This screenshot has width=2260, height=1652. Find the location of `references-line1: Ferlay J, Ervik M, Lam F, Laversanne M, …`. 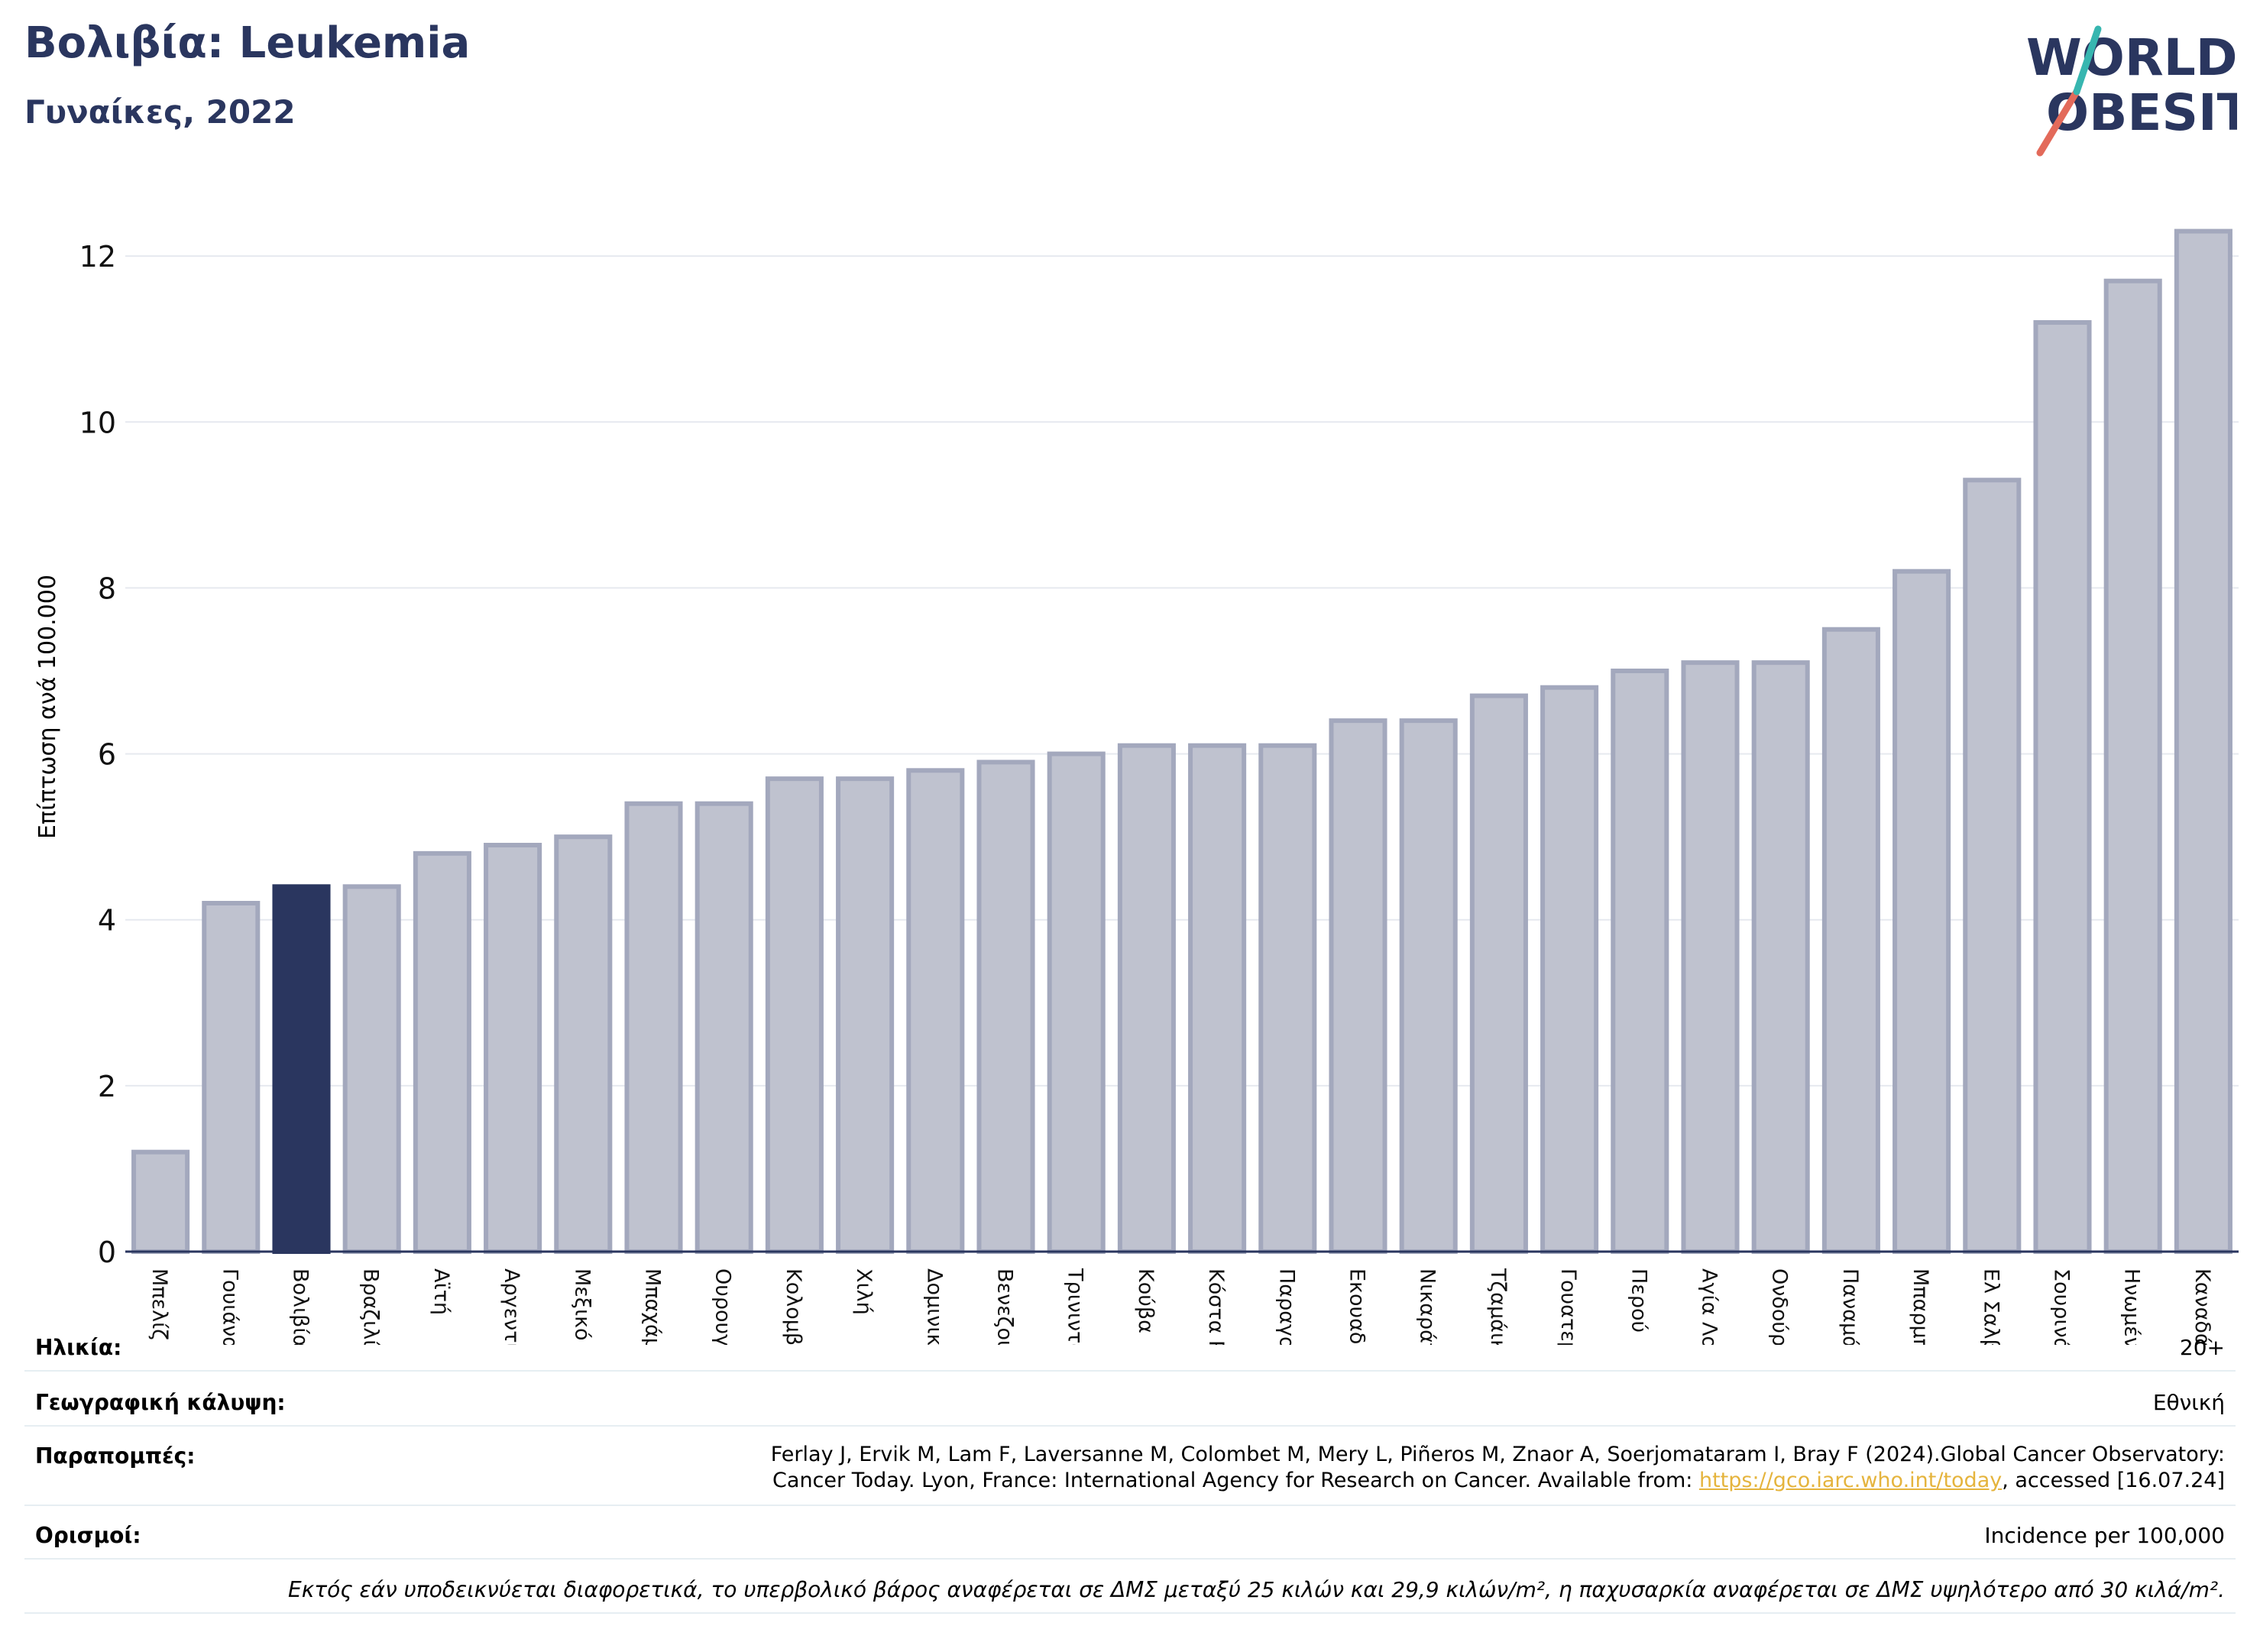

references-line1: Ferlay J, Ervik M, Lam F, Laversanne M, … is located at coordinates (1497, 1454).